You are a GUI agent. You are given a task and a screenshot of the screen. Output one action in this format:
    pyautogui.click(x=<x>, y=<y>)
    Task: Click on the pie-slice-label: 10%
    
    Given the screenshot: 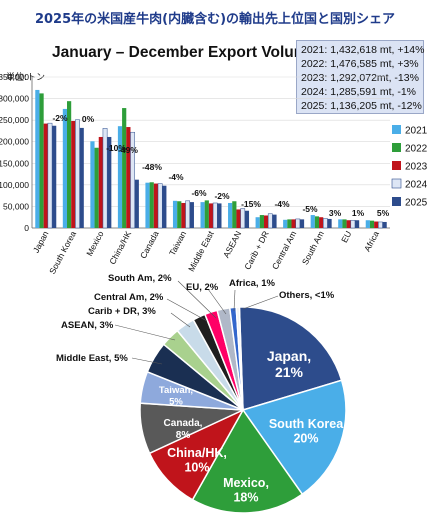 What is the action you would take?
    pyautogui.click(x=196, y=468)
    